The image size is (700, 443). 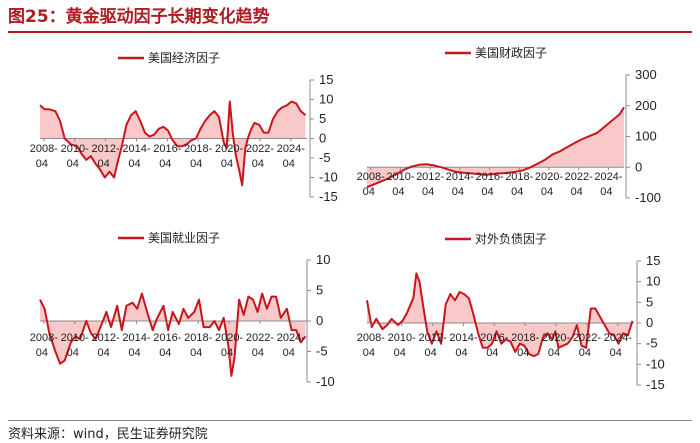 I want to click on series-line-c1, so click(x=495, y=147).